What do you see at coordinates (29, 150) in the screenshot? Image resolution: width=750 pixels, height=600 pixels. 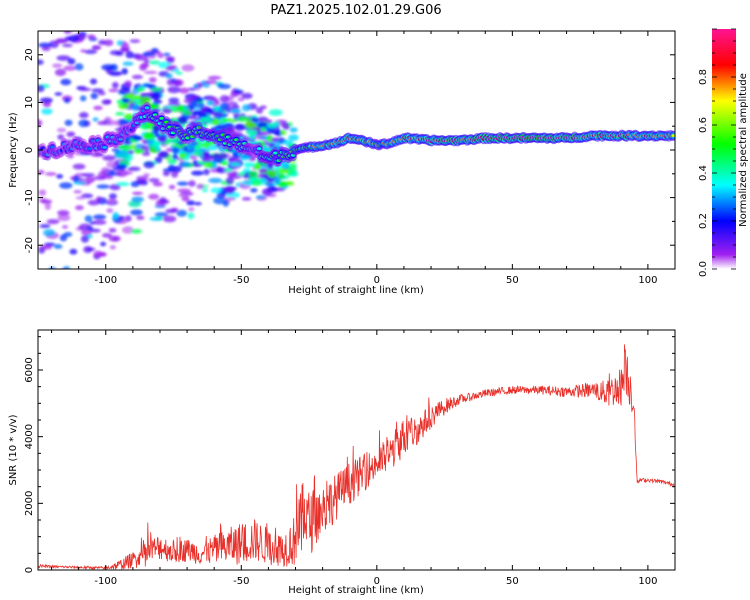 I see `spectrogram-ytick-label: 0` at bounding box center [29, 150].